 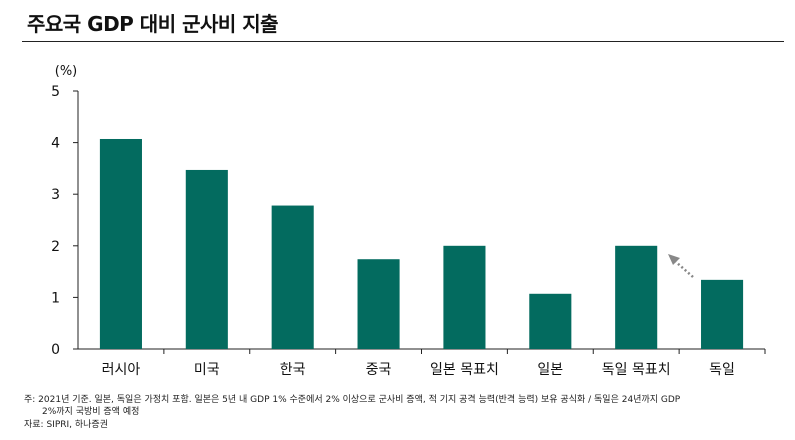 What do you see at coordinates (55, 350) in the screenshot?
I see `y-tick-label: 0` at bounding box center [55, 350].